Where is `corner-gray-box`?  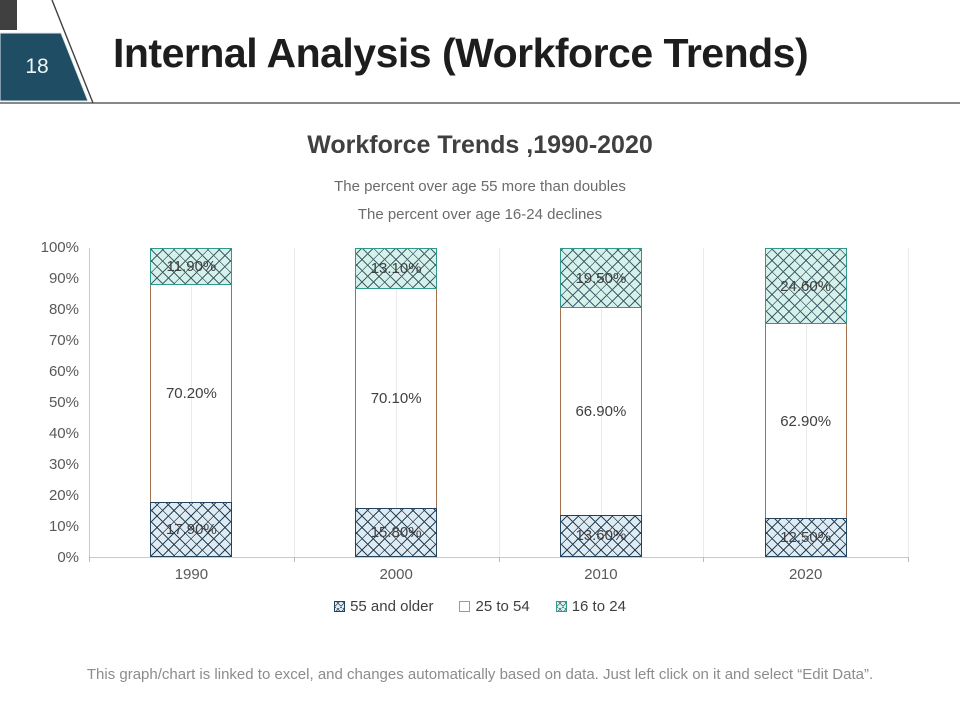 corner-gray-box is located at coordinates (8, 15).